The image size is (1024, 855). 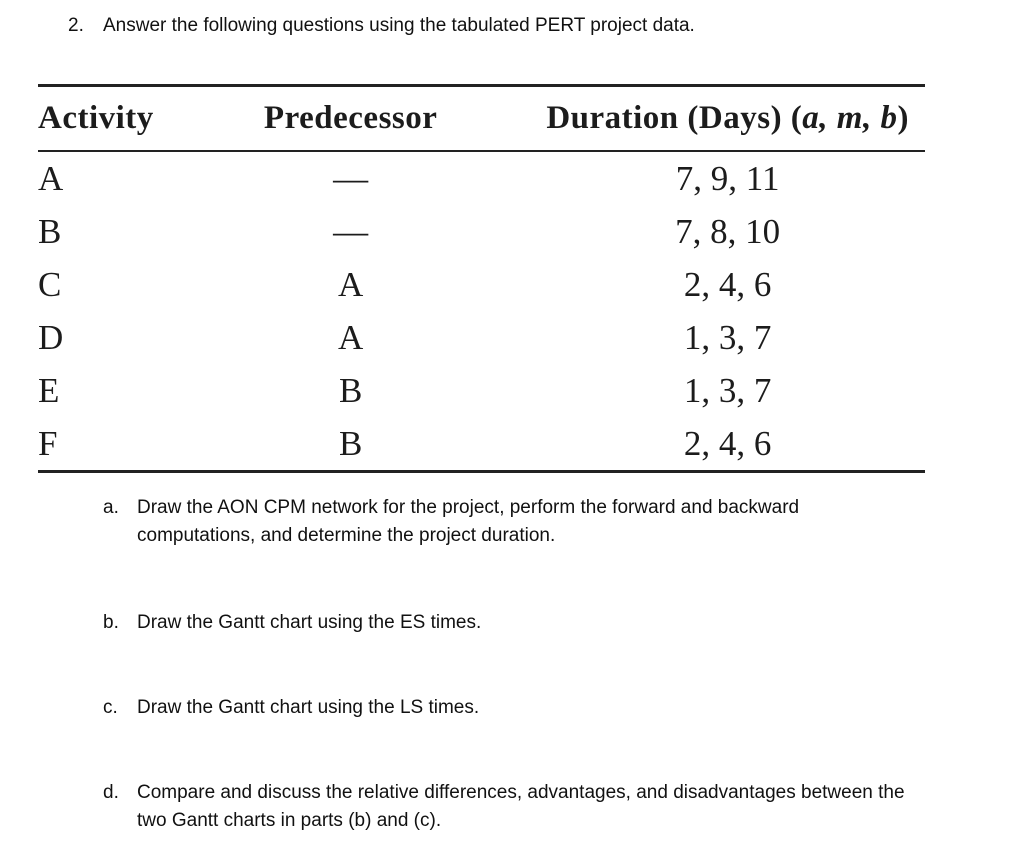 I want to click on cell-activity: A, so click(x=51, y=178).